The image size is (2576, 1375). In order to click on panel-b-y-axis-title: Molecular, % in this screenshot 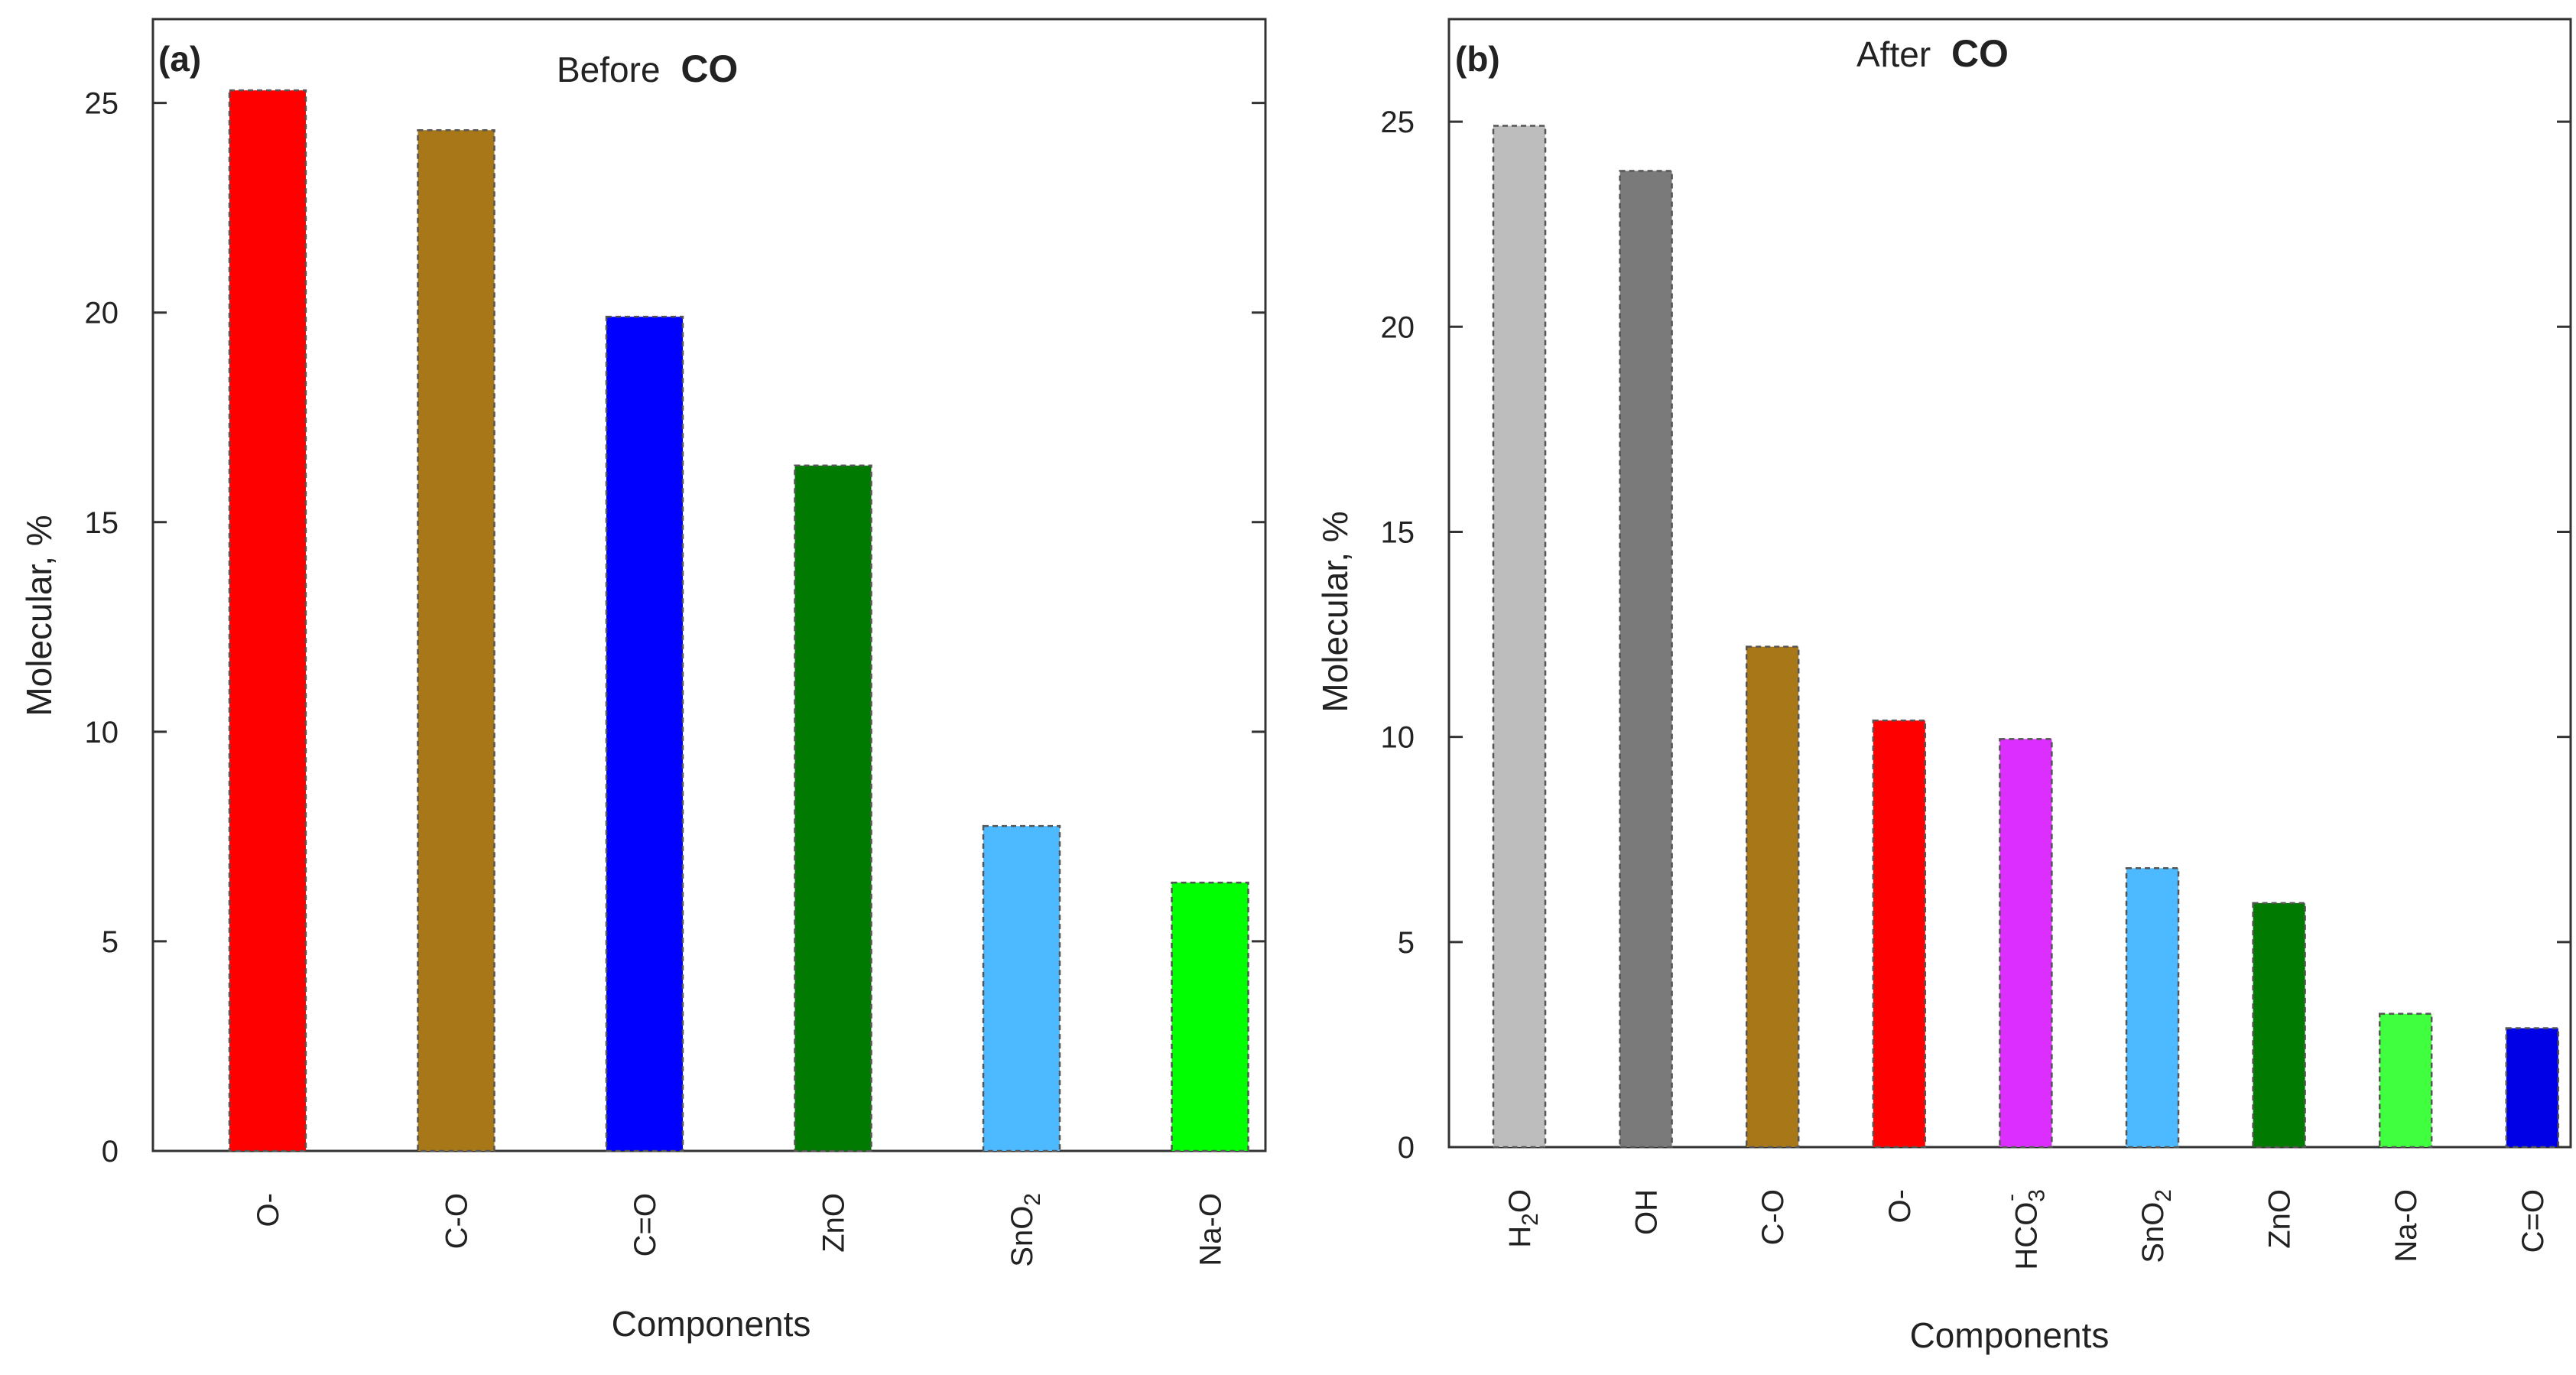, I will do `click(1335, 611)`.